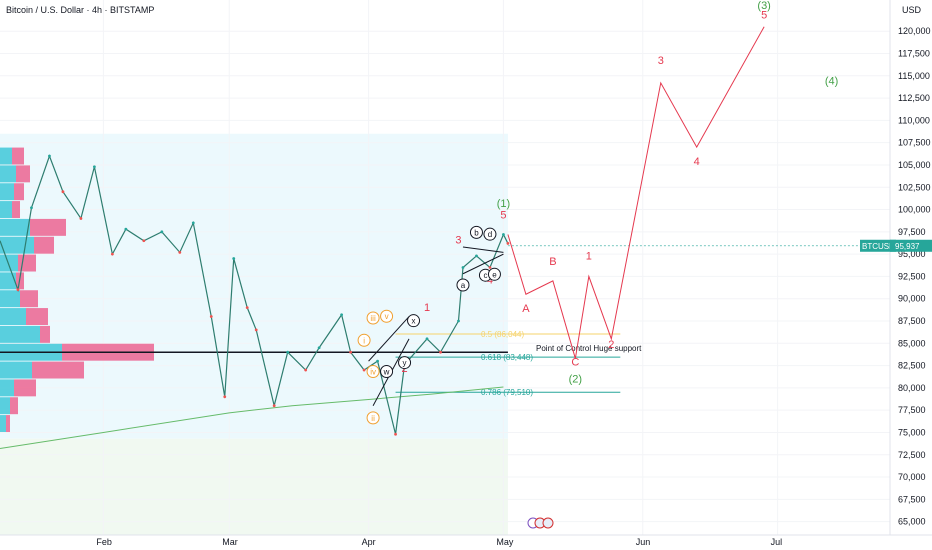 The height and width of the screenshot is (550, 932). Describe the element at coordinates (878, 246) in the screenshot. I see `symbol-tag: BTCUSD` at that location.